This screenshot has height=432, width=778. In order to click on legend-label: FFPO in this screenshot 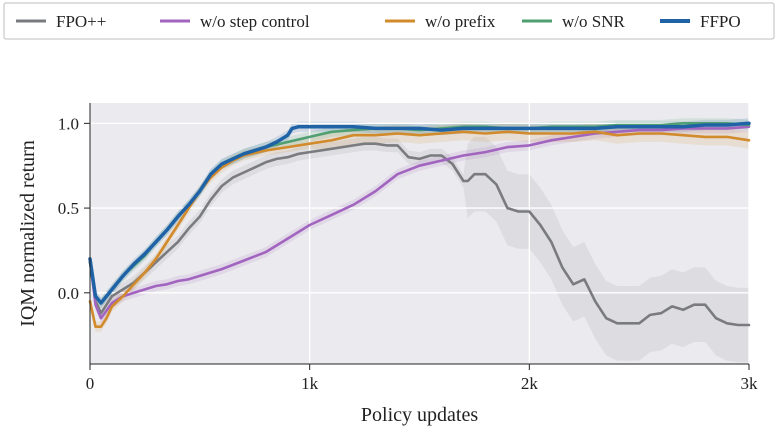, I will do `click(720, 21)`.